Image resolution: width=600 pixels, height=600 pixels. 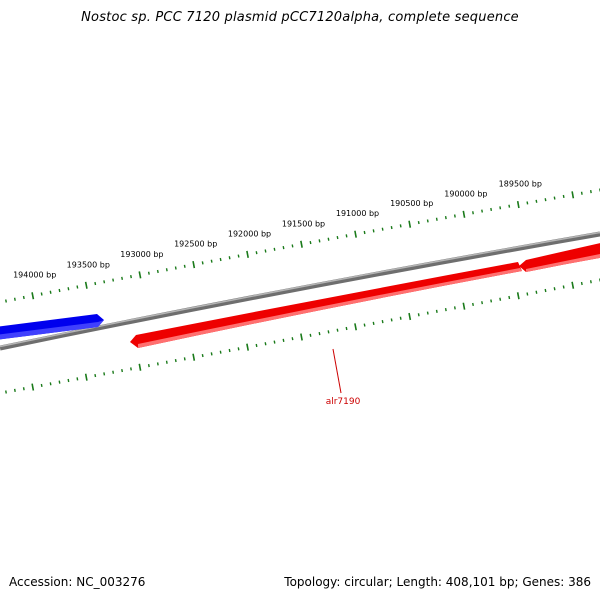 What do you see at coordinates (343, 402) in the screenshot?
I see `gene-label-alr7190: alr7190` at bounding box center [343, 402].